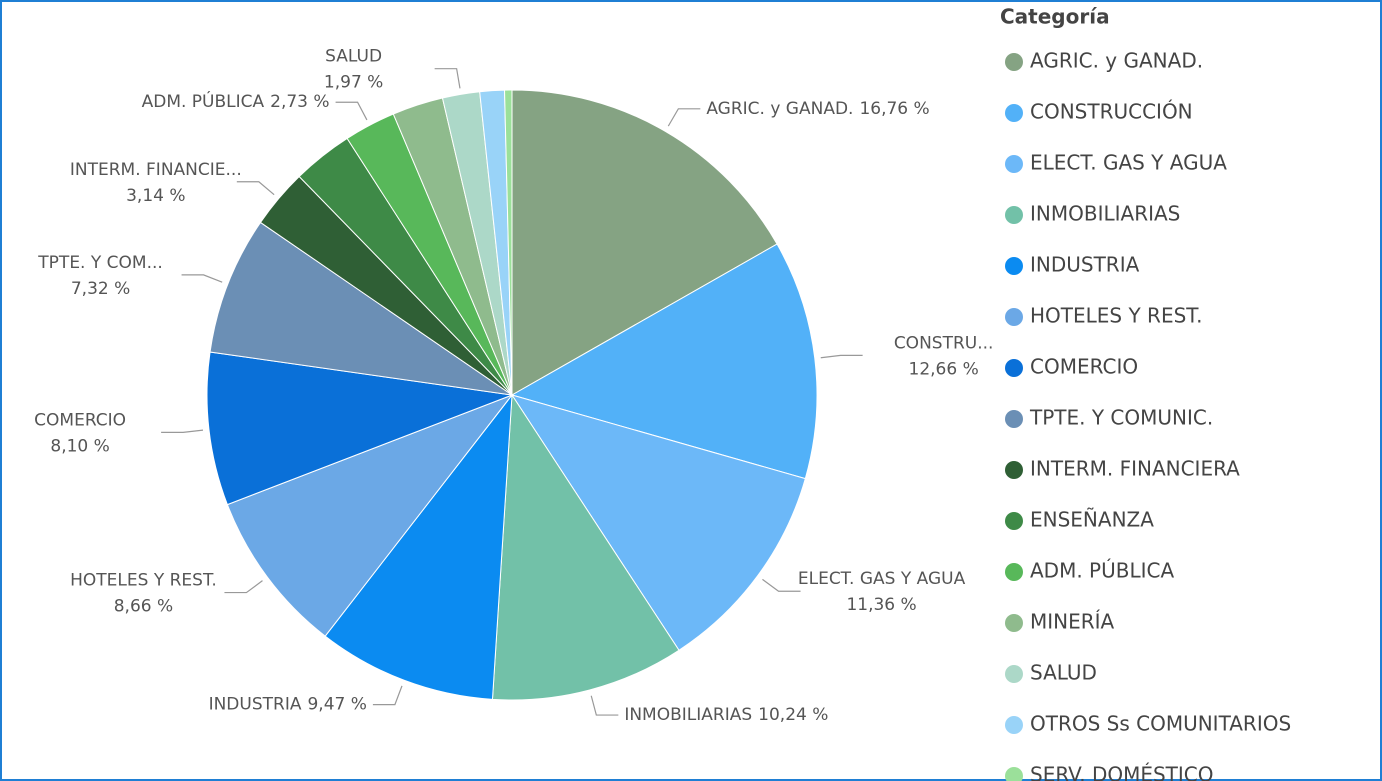 The width and height of the screenshot is (1382, 781). I want to click on legend-label: OTROS Ss COMUNITARIOS, so click(1160, 724).